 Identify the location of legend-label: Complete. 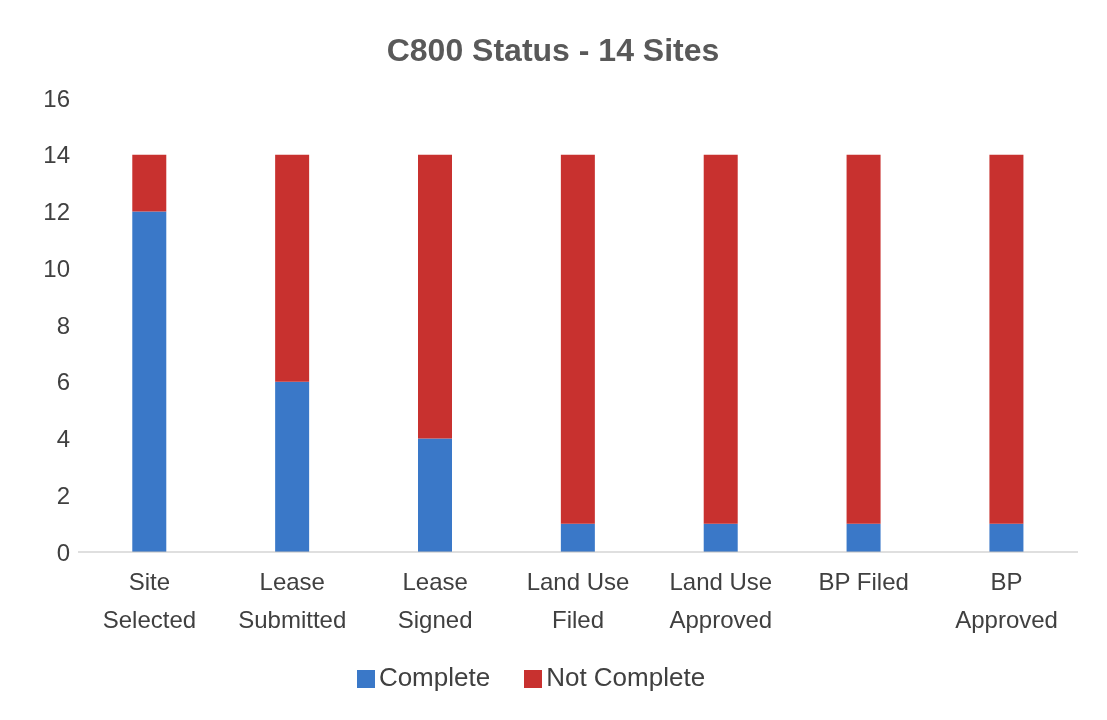
(434, 677).